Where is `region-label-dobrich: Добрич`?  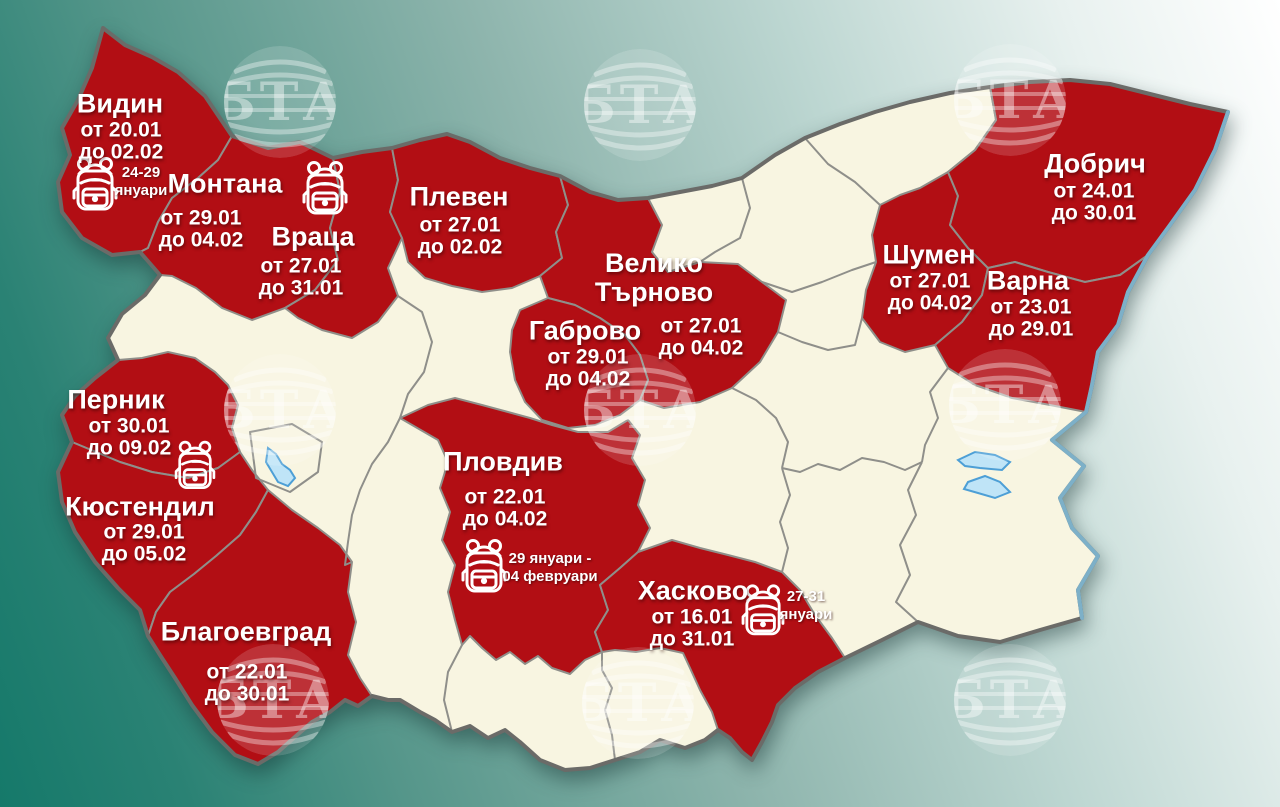
region-label-dobrich: Добрич is located at coordinates (1095, 163).